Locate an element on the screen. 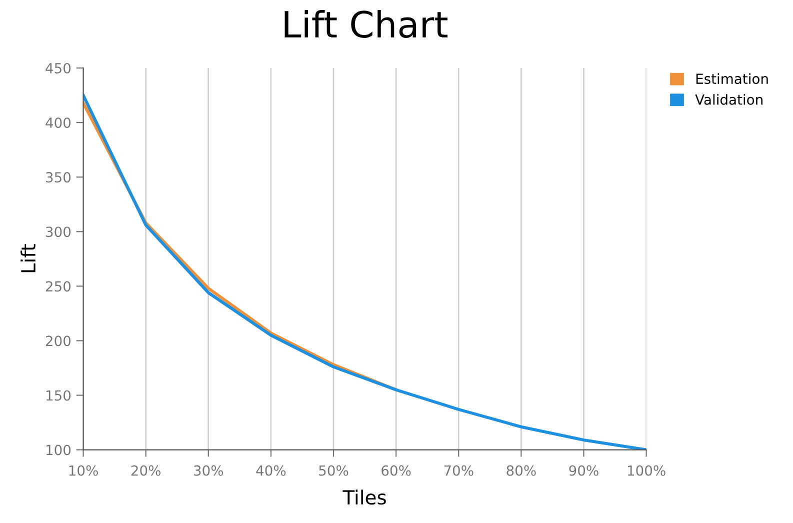  y-tick-label: 350 is located at coordinates (58, 177).